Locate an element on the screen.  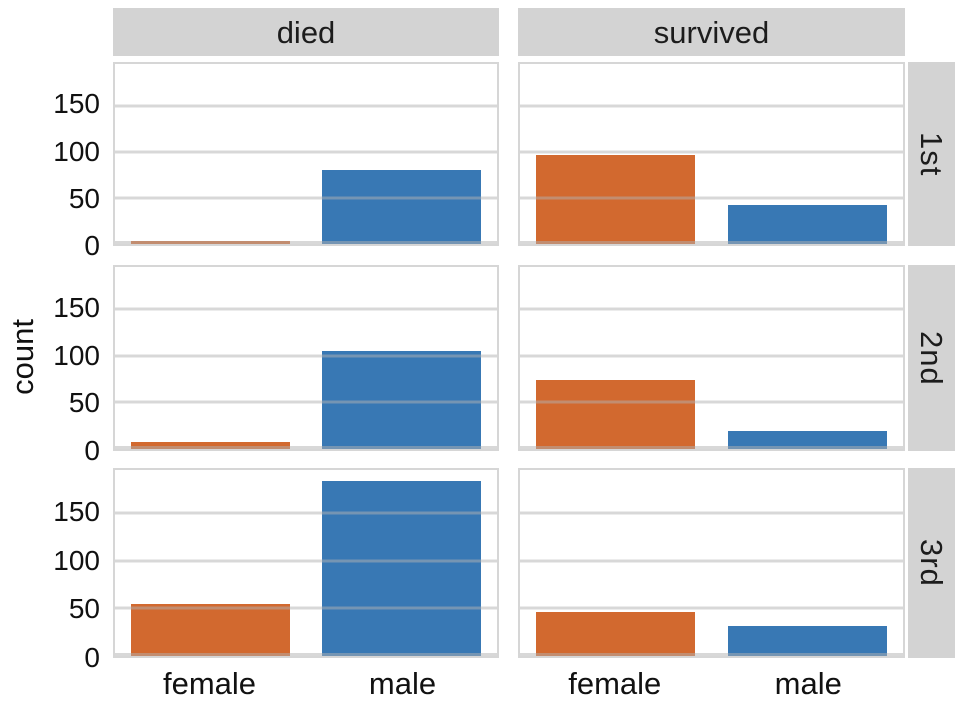
bar-male-died-1st is located at coordinates (401, 207).